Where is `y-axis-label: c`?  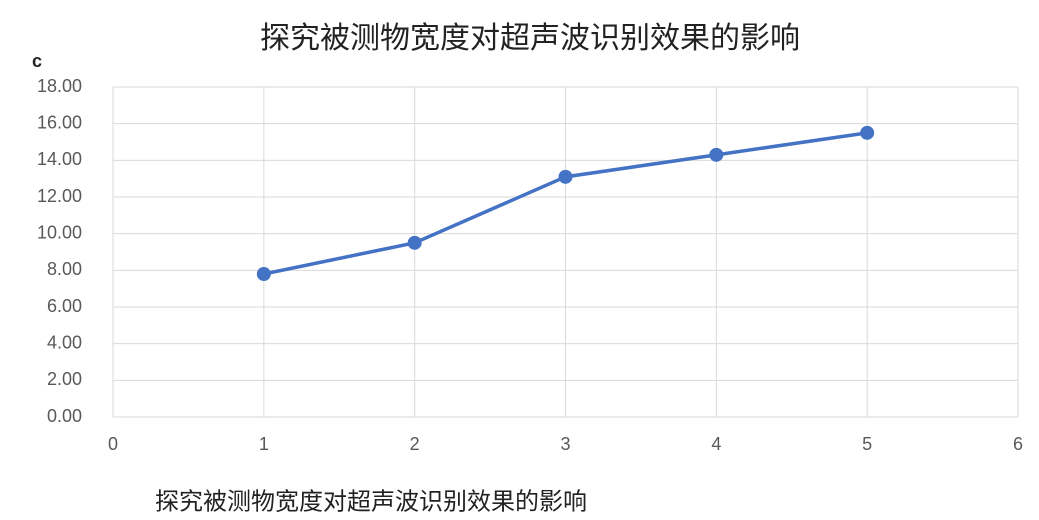
y-axis-label: c is located at coordinates (37, 61).